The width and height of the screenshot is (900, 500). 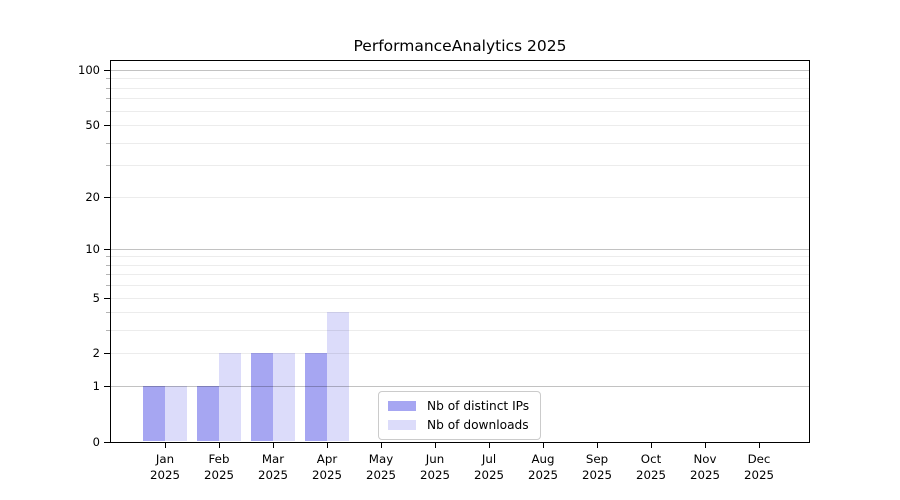 I want to click on legend: Nb of distinct IPs Nb of downloads, so click(x=459, y=415).